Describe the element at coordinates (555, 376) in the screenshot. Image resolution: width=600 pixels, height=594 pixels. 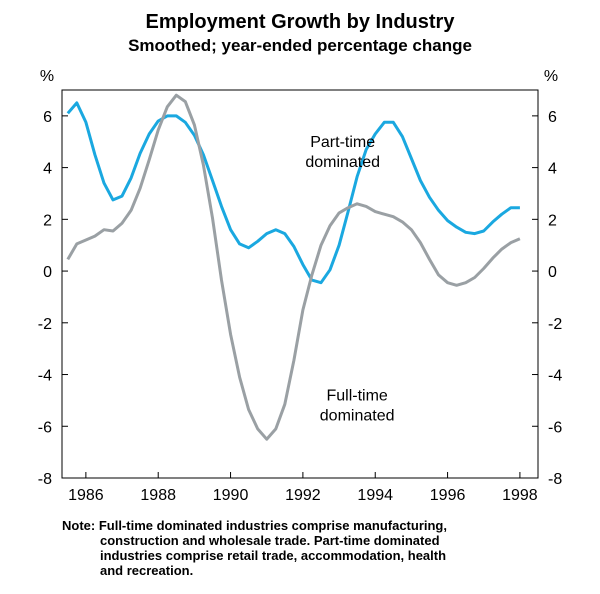
I see `y2-tick-label: -4` at that location.